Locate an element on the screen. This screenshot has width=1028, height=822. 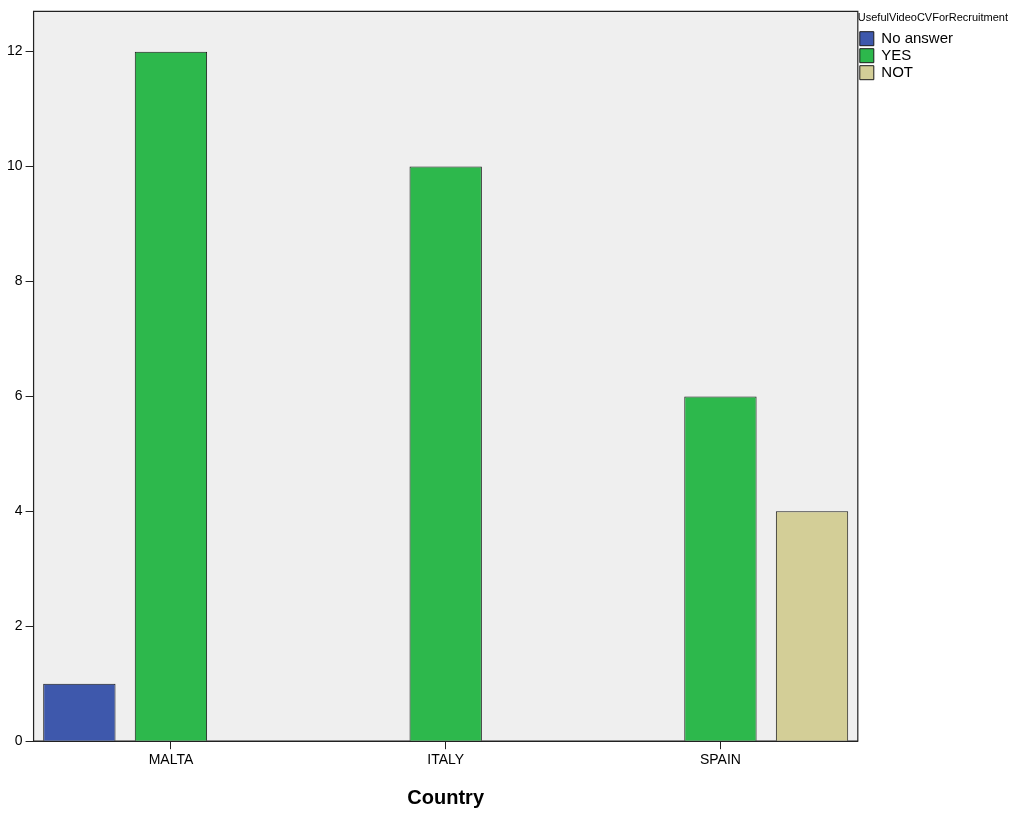
legend-label: NOT is located at coordinates (897, 71).